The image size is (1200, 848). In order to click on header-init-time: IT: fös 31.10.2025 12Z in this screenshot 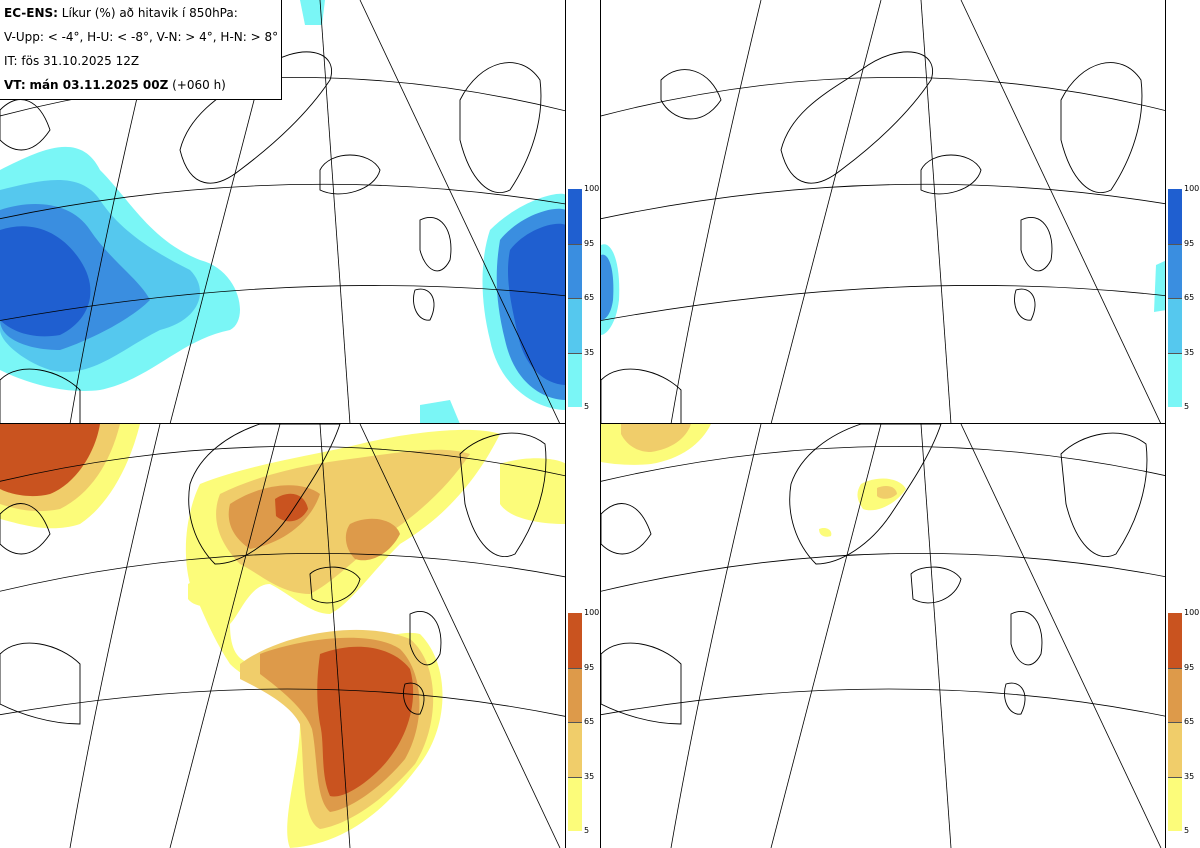, I will do `click(72, 61)`.